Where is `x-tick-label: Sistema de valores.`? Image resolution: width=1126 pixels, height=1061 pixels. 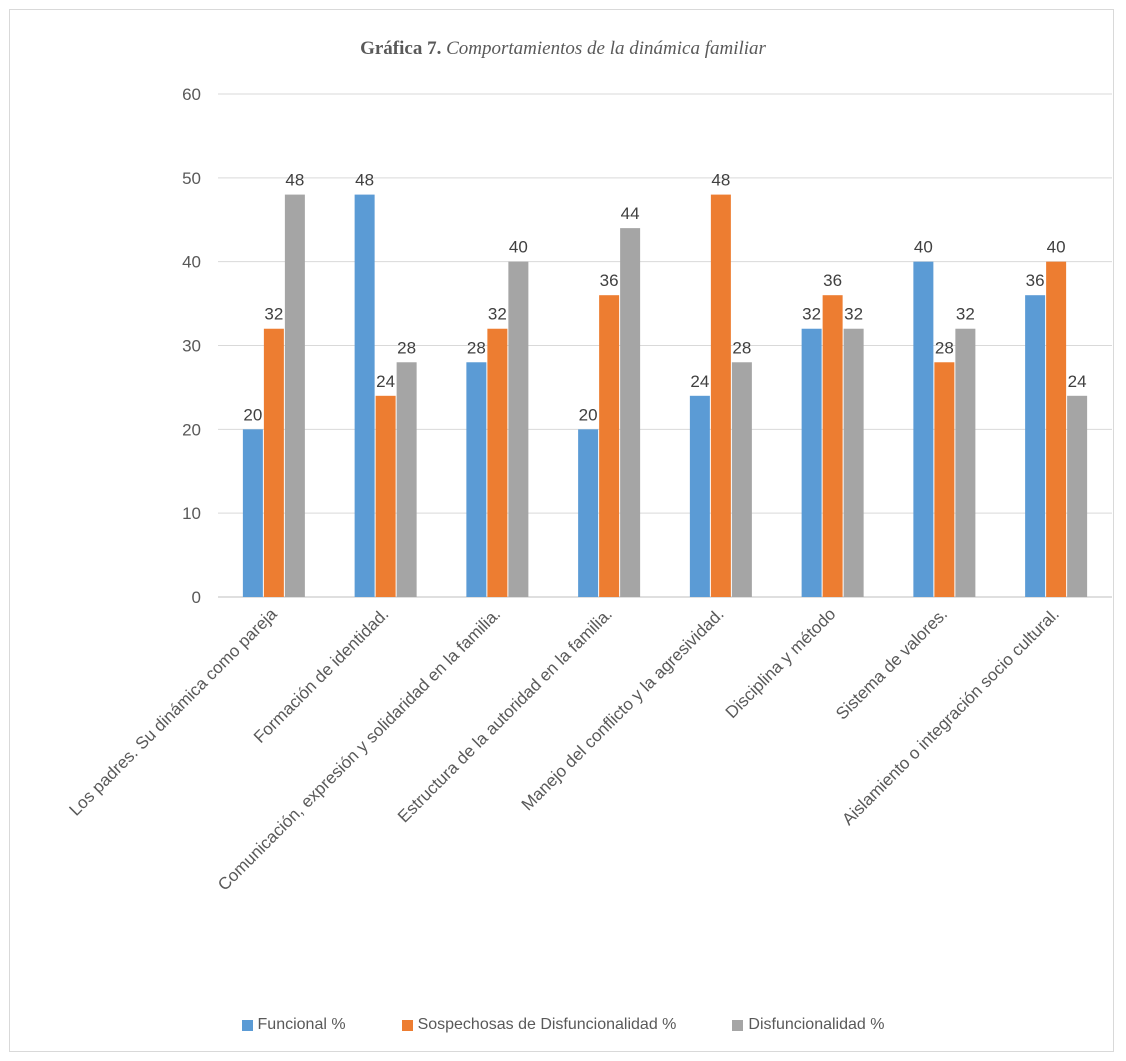
x-tick-label: Sistema de valores. is located at coordinates (891, 663).